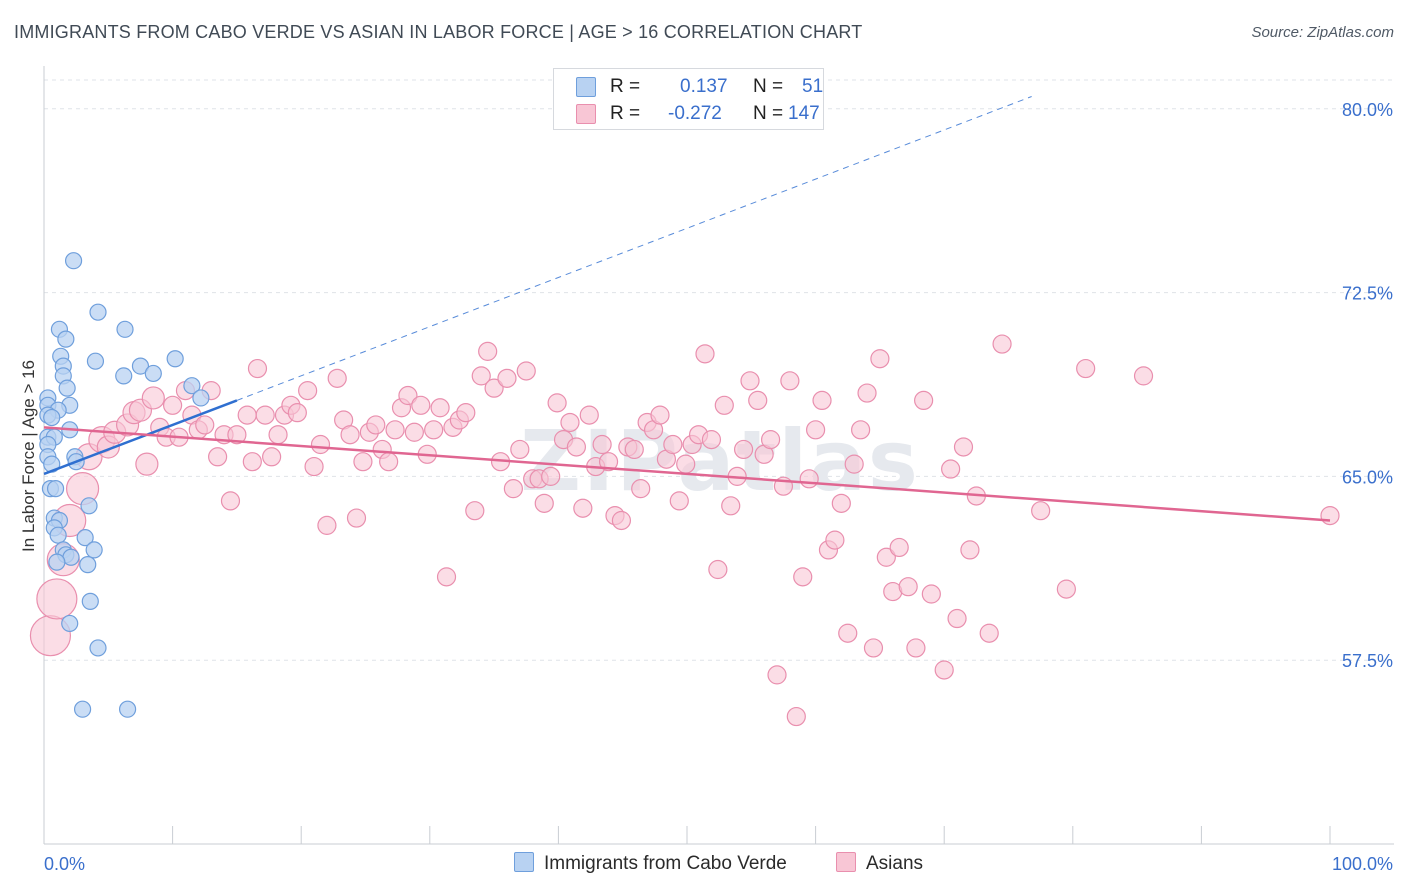 The height and width of the screenshot is (892, 1406). Describe the element at coordinates (625, 113) in the screenshot. I see `legend-r-label: R =` at that location.